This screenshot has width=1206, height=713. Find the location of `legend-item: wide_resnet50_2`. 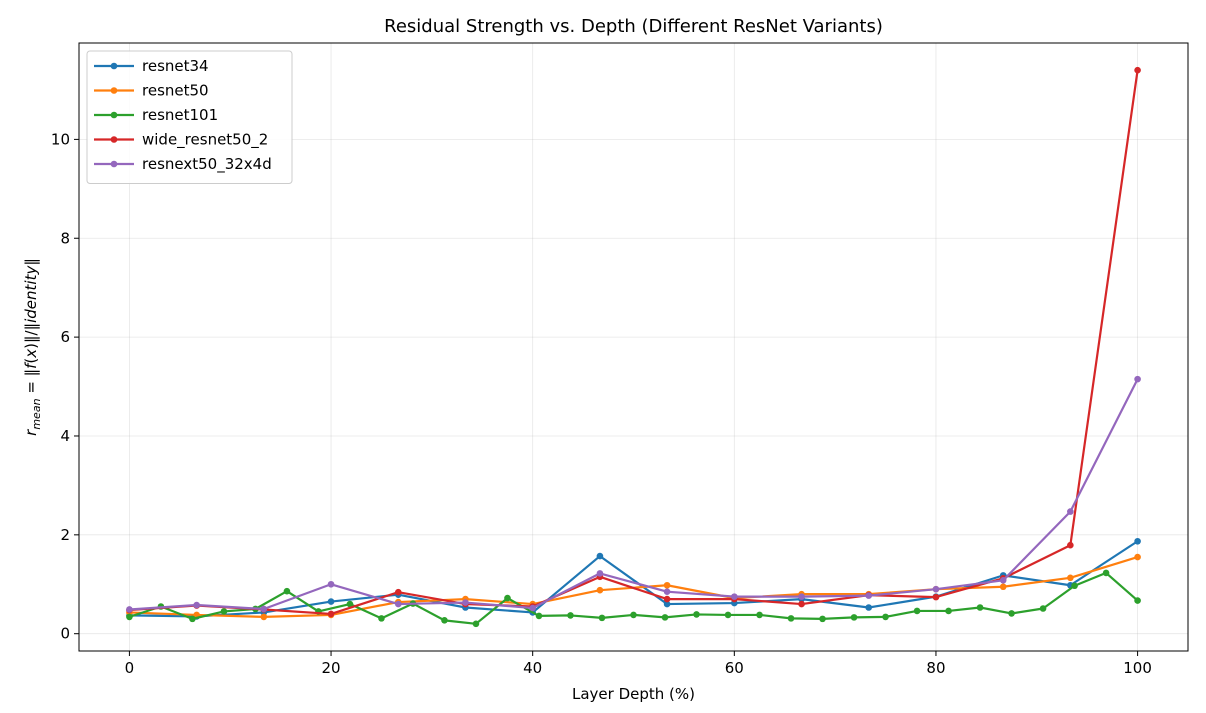

legend-item: wide_resnet50_2 is located at coordinates (181, 140).